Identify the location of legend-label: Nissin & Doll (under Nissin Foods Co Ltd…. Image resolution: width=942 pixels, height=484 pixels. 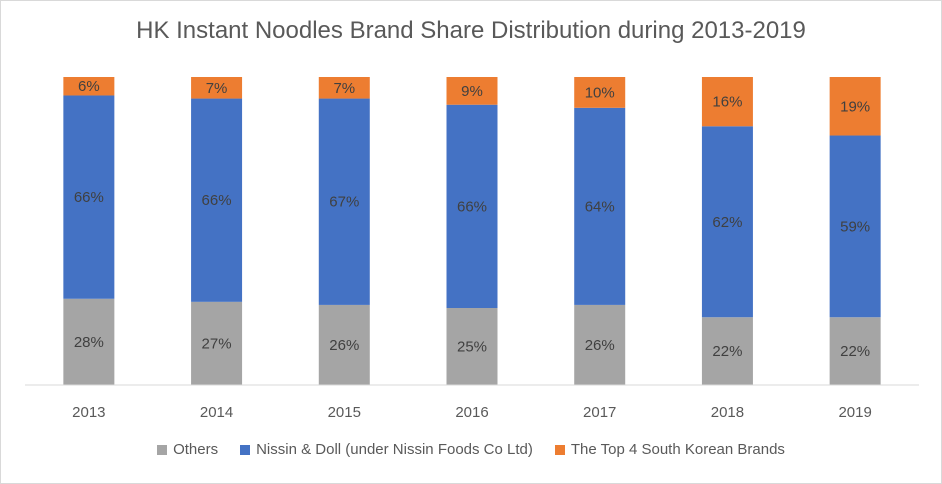
(394, 449).